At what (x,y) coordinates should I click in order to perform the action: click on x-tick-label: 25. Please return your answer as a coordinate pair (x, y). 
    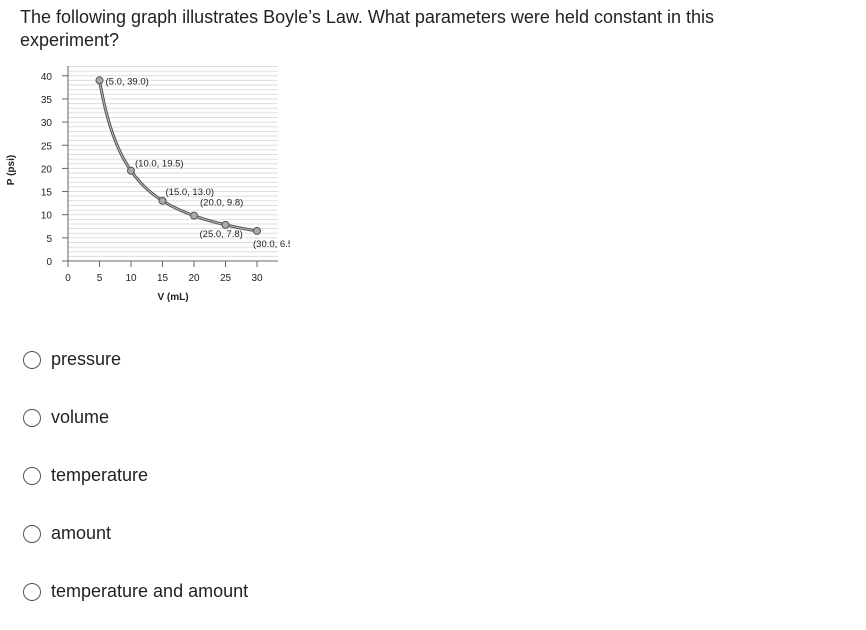
    Looking at the image, I should click on (226, 278).